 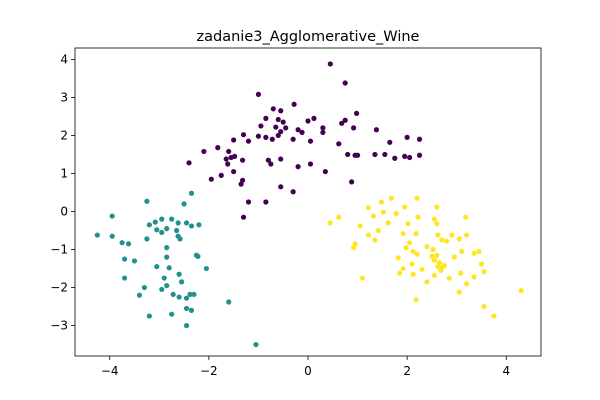 What do you see at coordinates (59, 326) in the screenshot?
I see `y-tick-label: −3` at bounding box center [59, 326].